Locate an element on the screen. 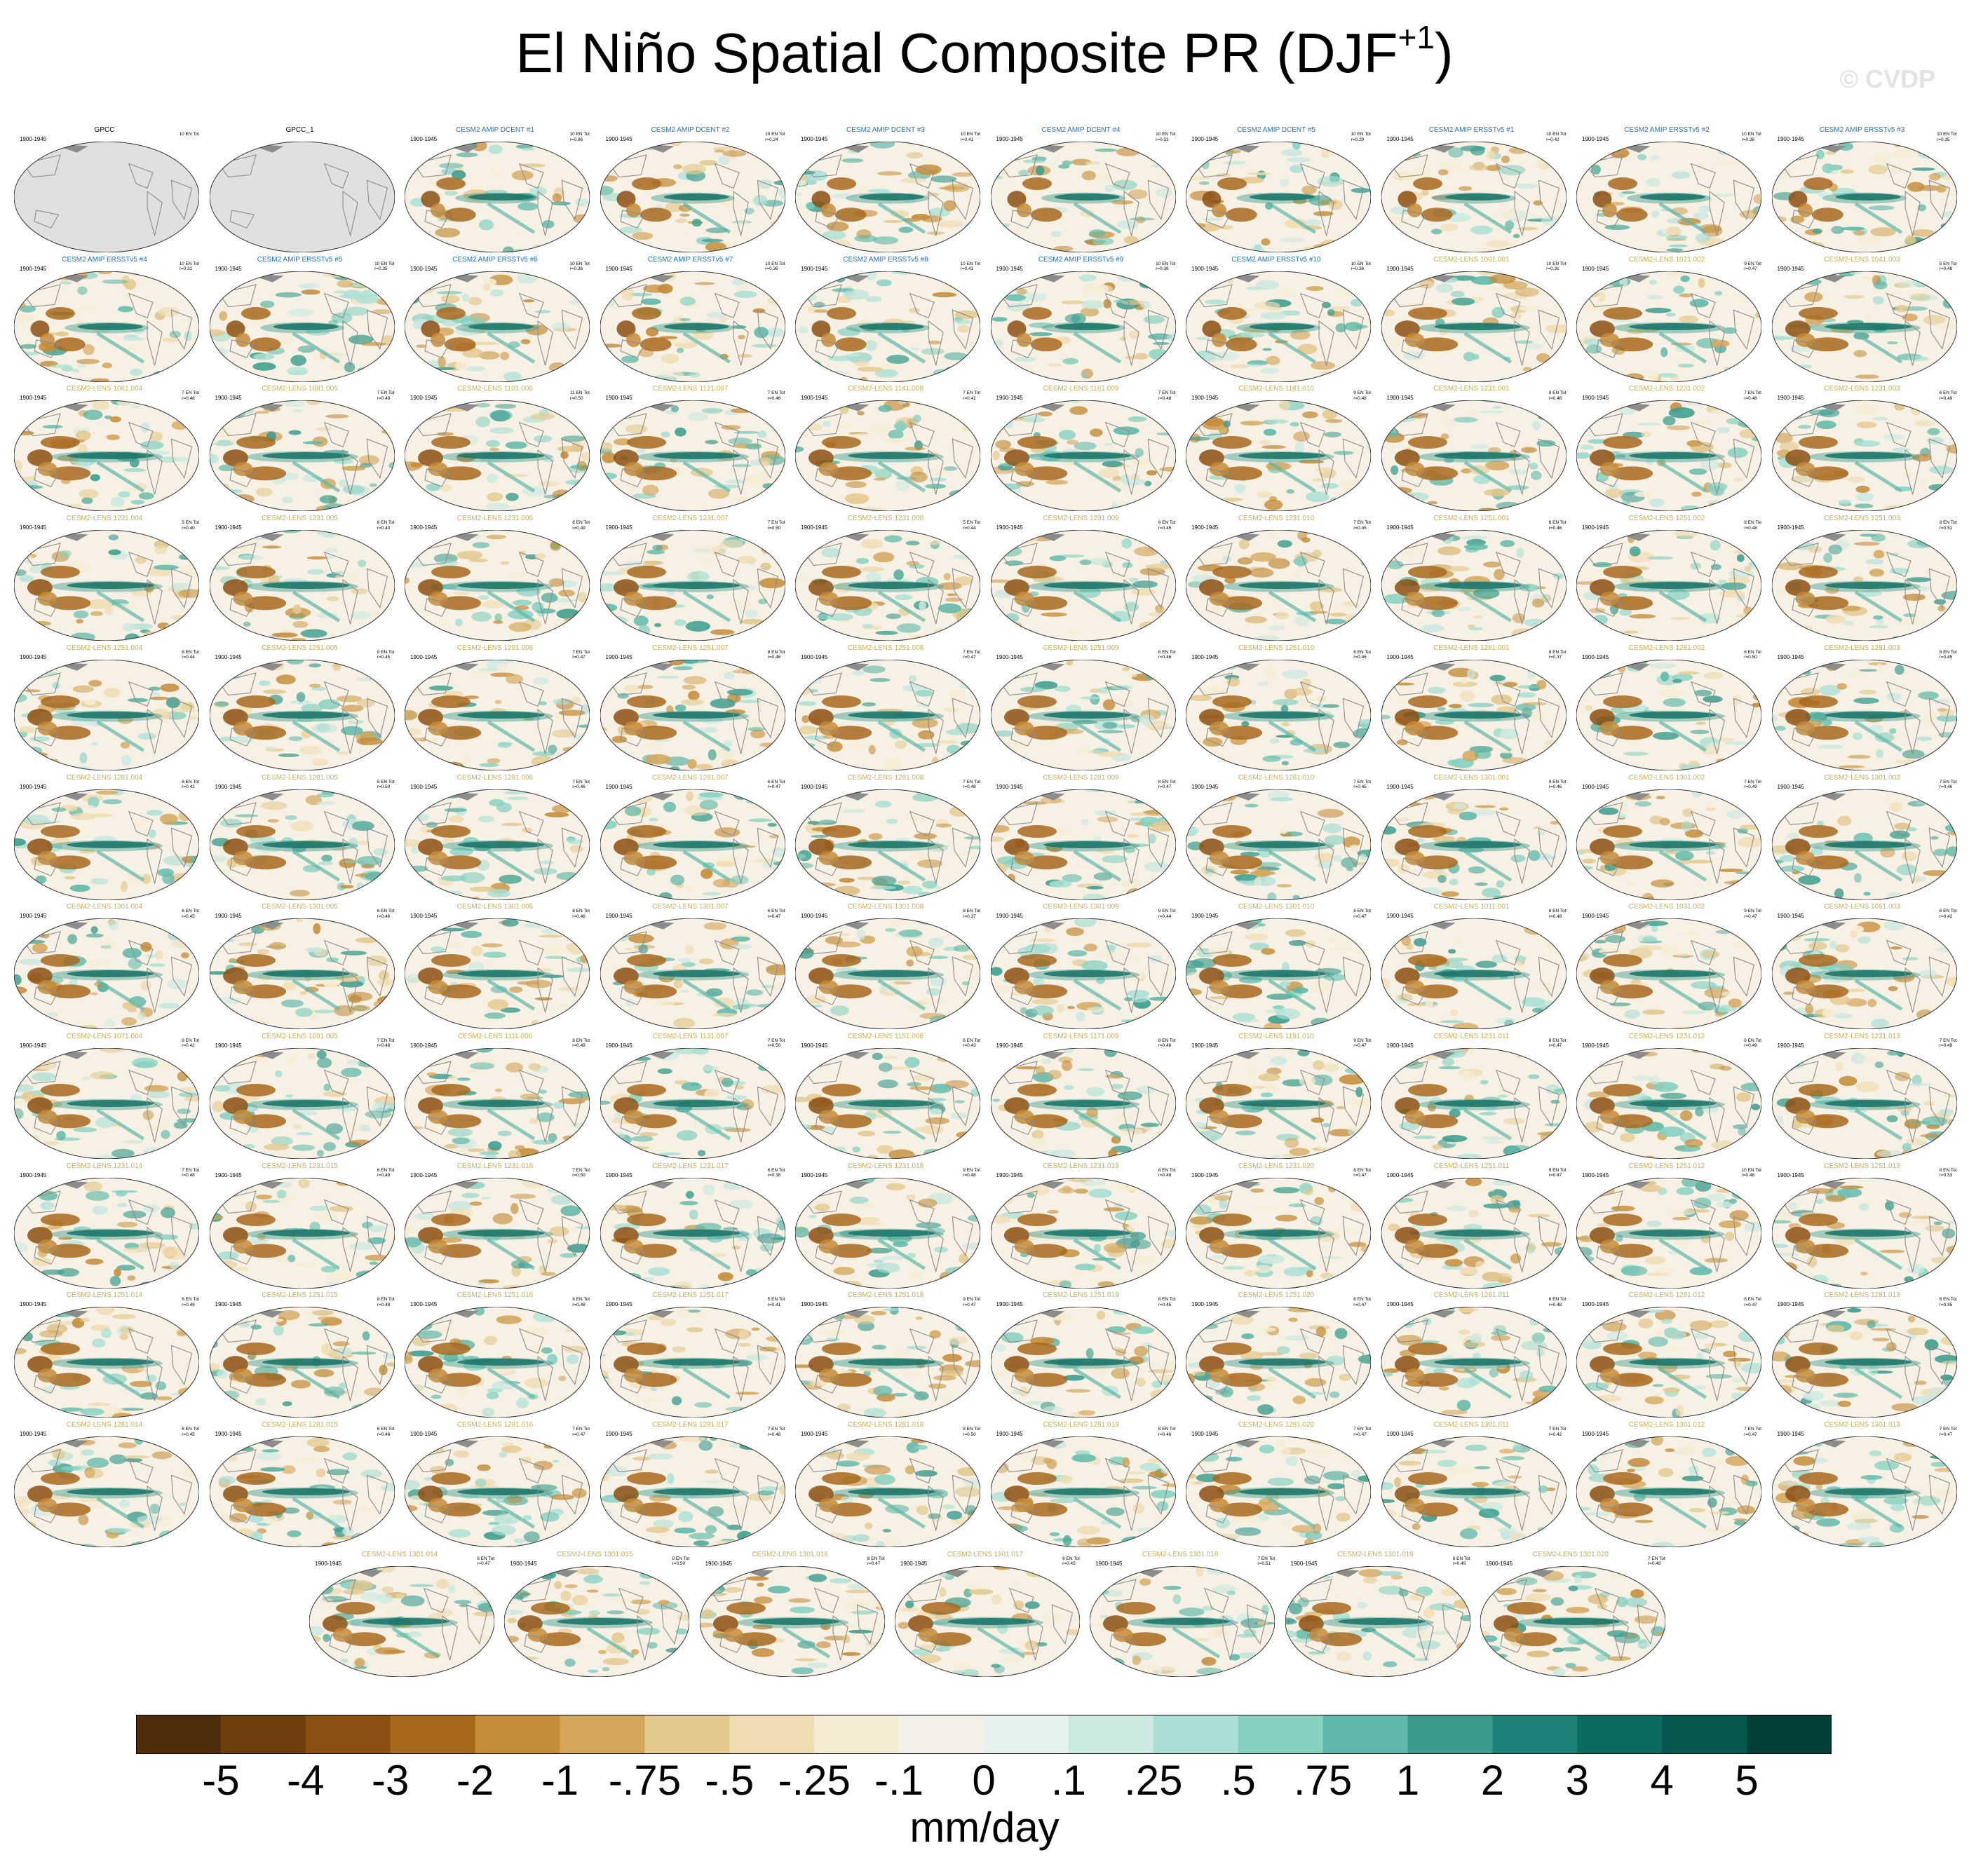 This screenshot has width=1969, height=1876. colorbar-tick-label: .5 is located at coordinates (1238, 1781).